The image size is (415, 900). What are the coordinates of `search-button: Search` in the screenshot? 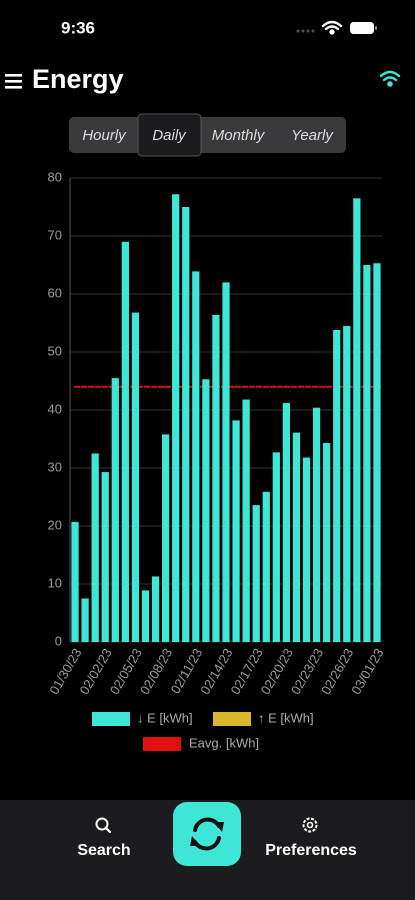 It's located at (104, 838).